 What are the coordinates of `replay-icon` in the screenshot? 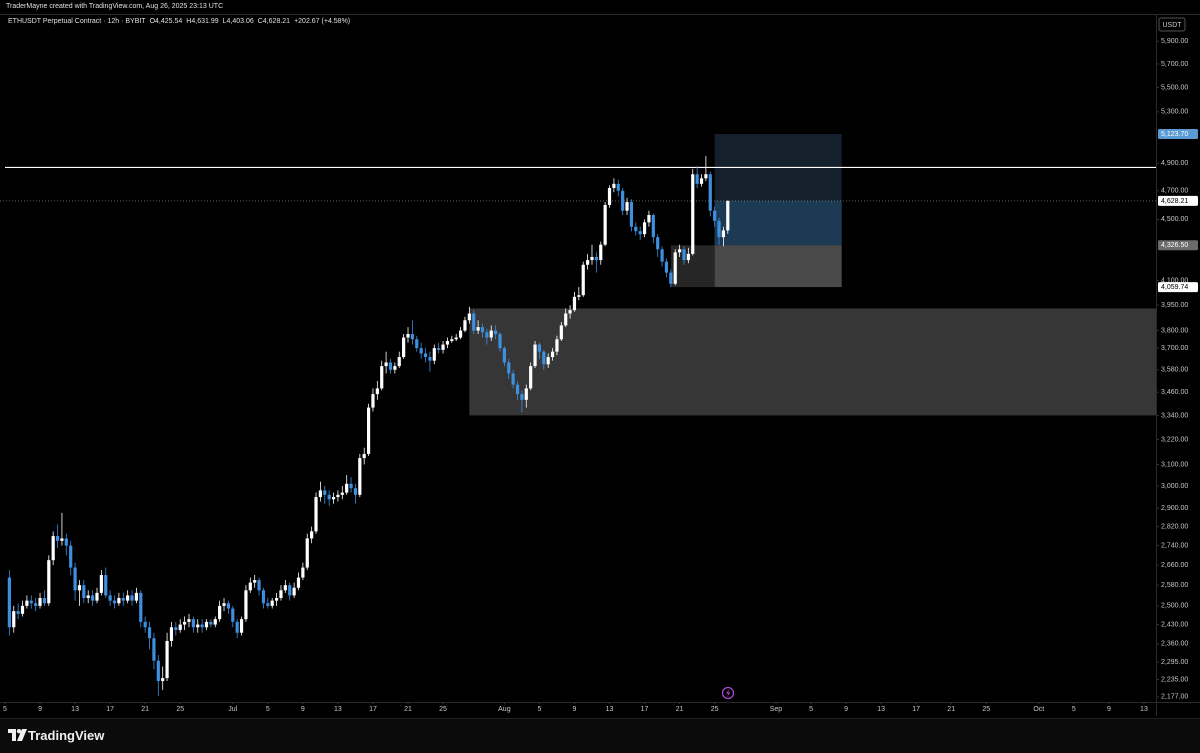 It's located at (728, 693).